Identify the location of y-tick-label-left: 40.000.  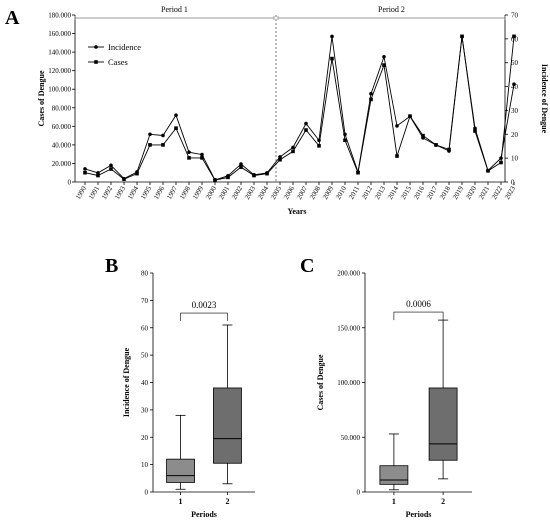
(62, 145).